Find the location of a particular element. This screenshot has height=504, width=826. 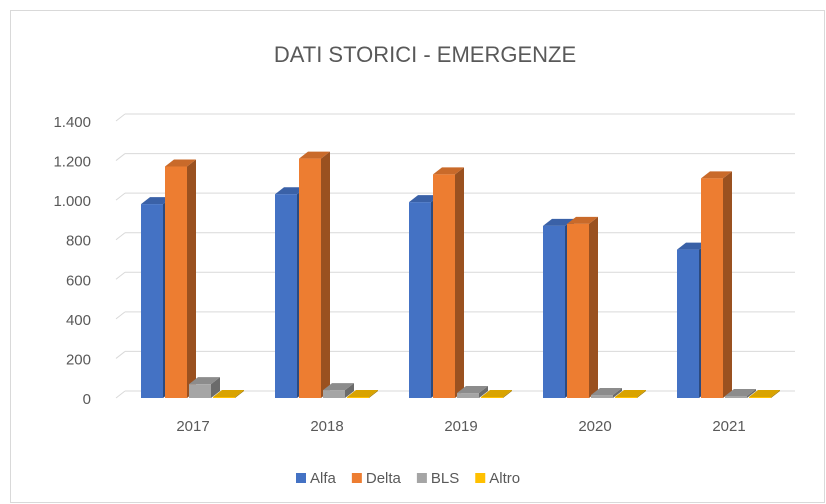

legend-label: Alfa is located at coordinates (323, 478).